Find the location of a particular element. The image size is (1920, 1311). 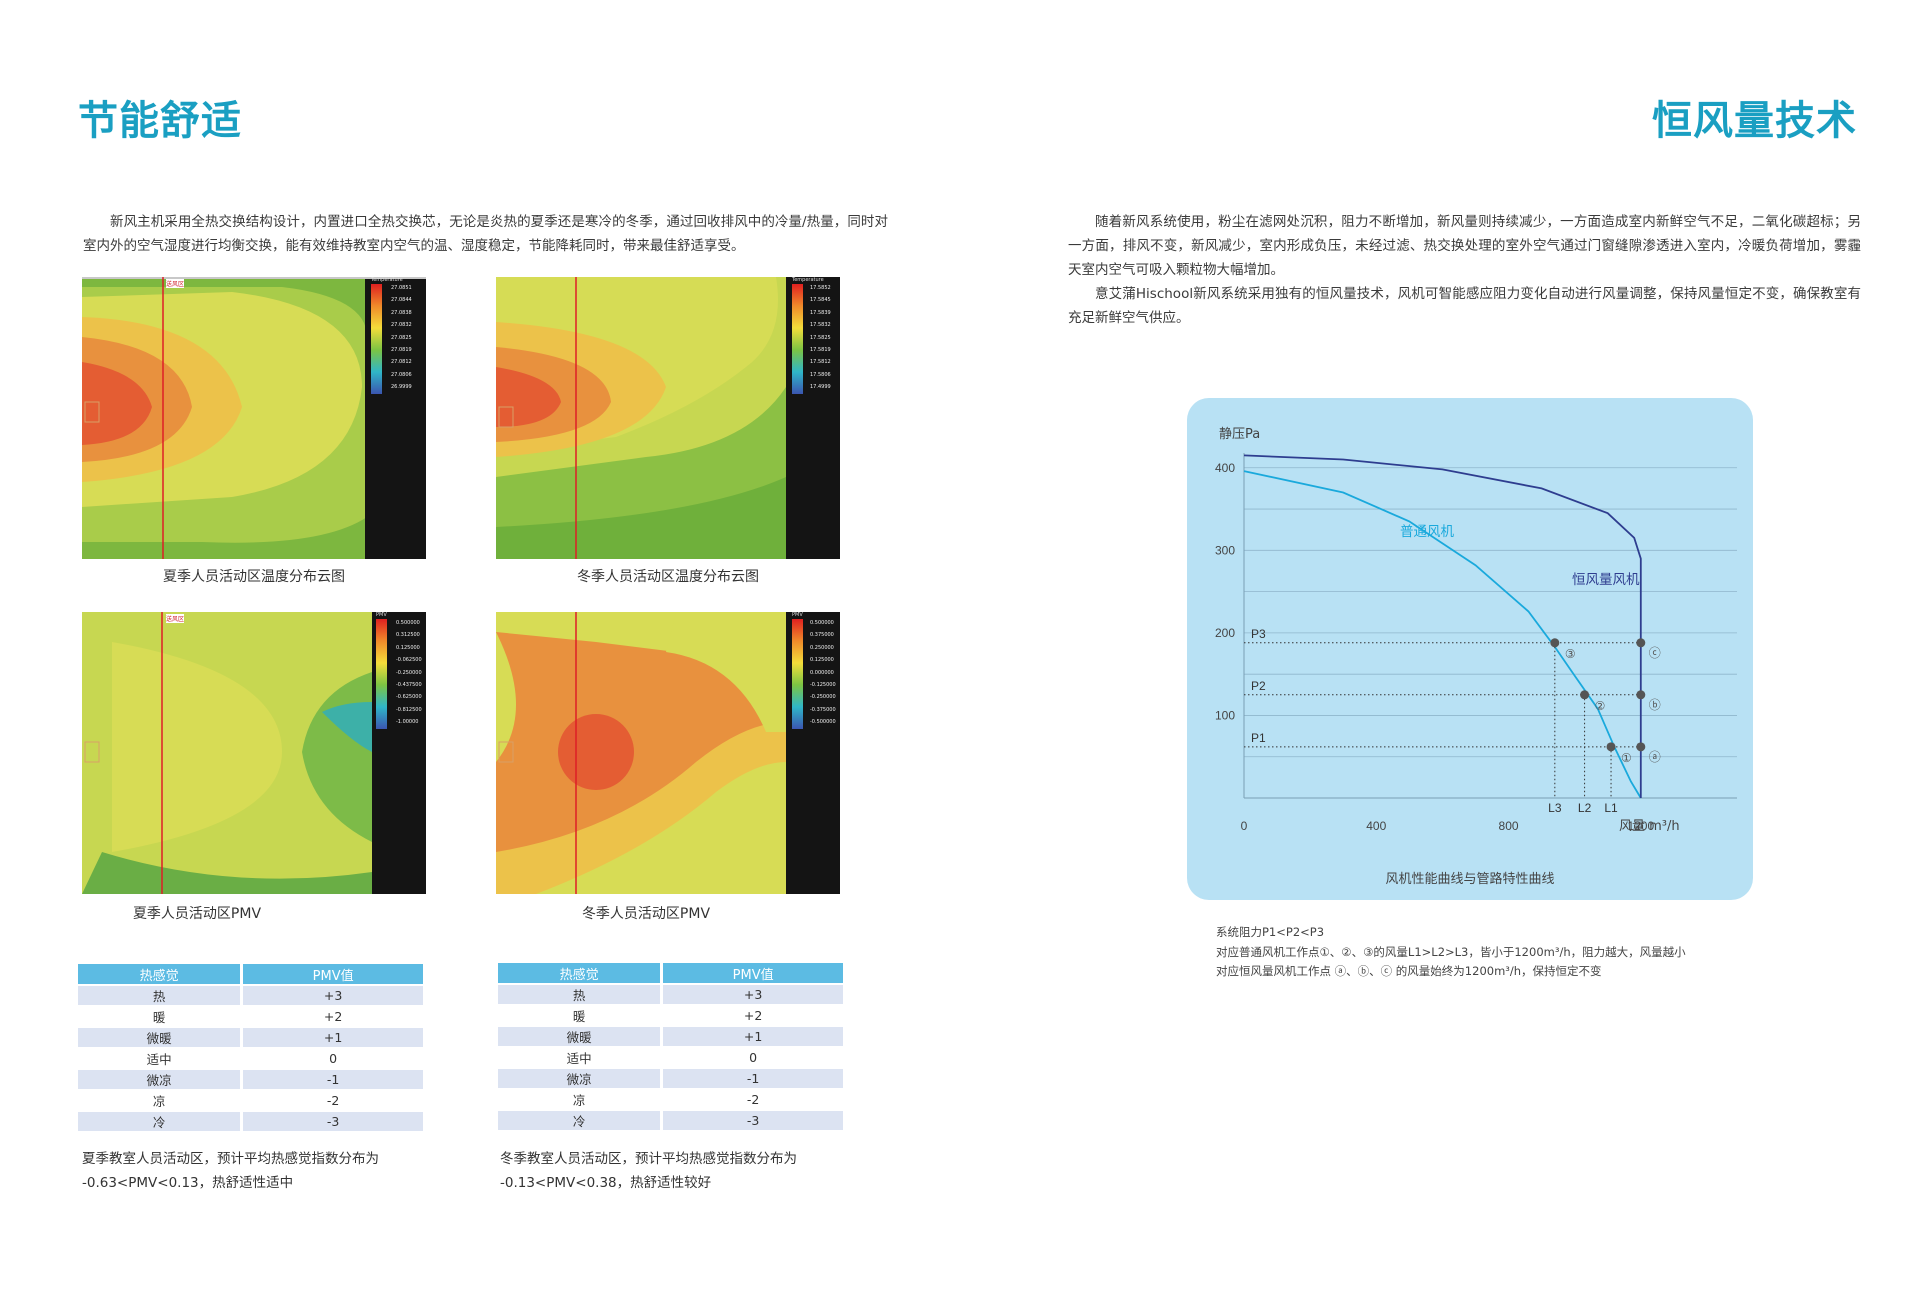

legend-value: 17.5819 is located at coordinates (820, 350).